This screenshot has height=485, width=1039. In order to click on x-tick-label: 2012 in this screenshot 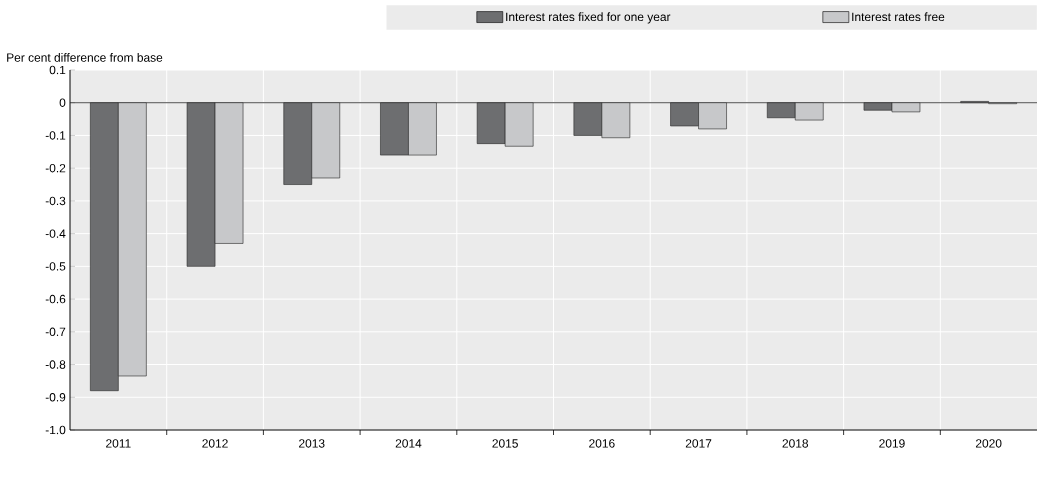, I will do `click(215, 443)`.